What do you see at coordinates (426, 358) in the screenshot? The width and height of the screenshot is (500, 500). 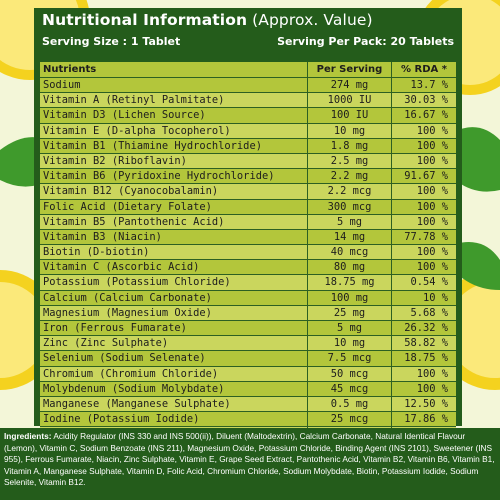 I see `rda-value: 18.75 %` at bounding box center [426, 358].